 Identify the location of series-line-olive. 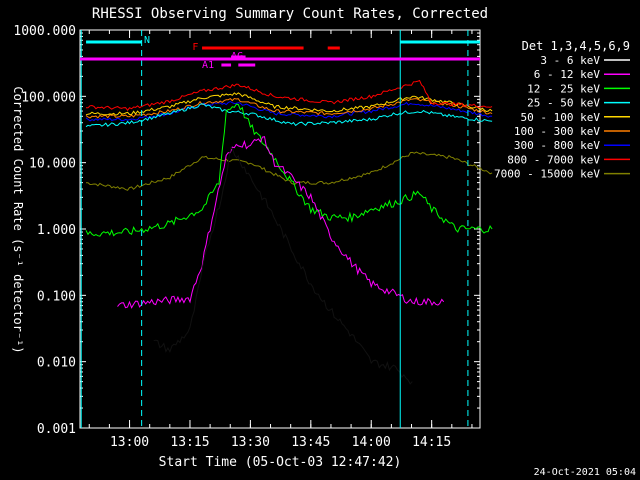
(289, 171).